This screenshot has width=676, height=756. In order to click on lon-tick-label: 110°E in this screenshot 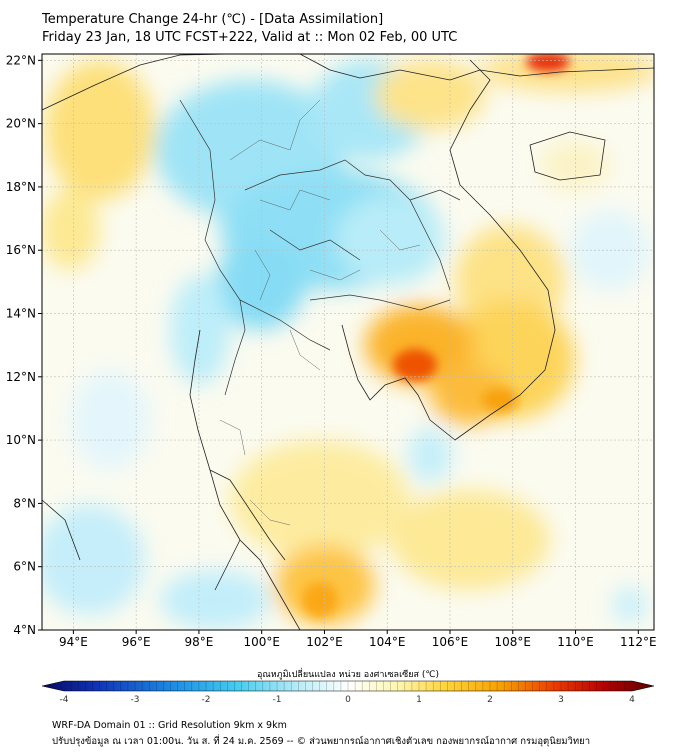, I will do `click(575, 642)`.